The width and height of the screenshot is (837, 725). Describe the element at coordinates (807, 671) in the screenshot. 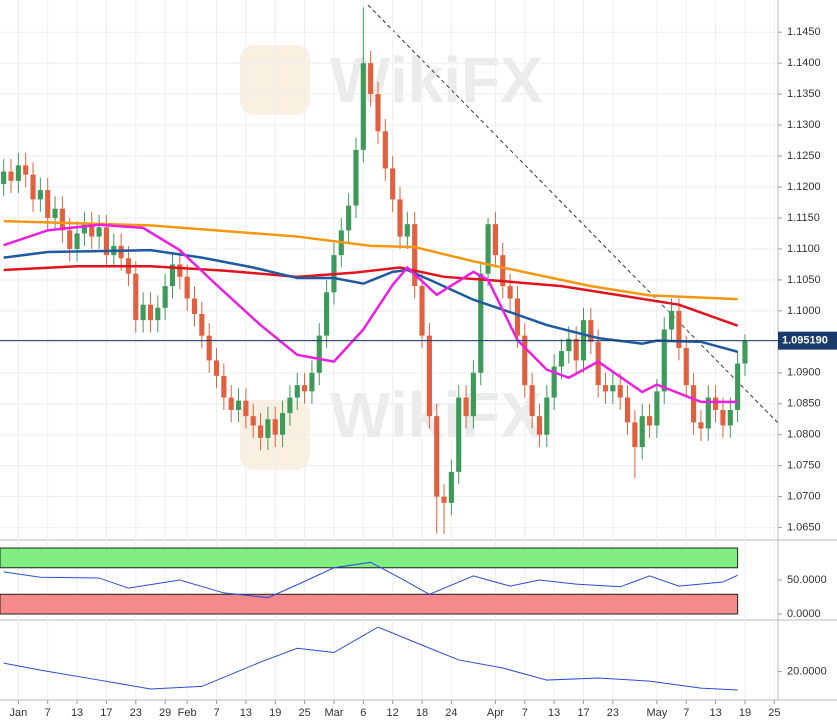

I see `y-tick-label: 20.0000` at that location.